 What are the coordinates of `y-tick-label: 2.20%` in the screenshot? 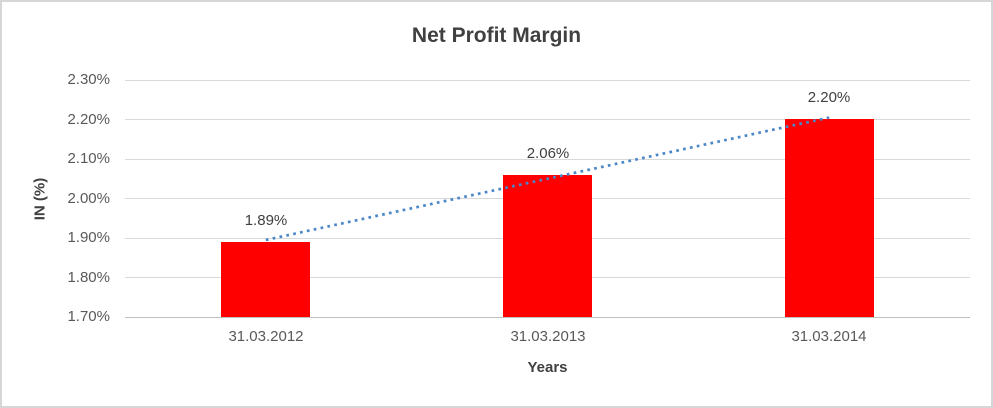 It's located at (88, 119).